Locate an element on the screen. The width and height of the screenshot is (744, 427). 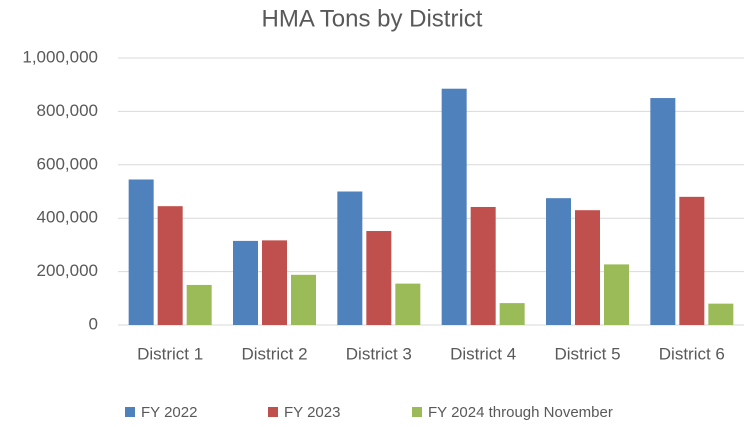
y-tick-label: 0 is located at coordinates (93, 323).